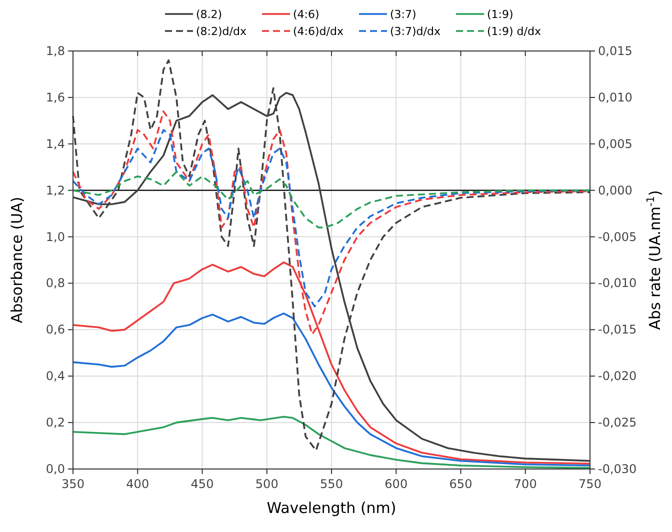  Describe the element at coordinates (617, 469) in the screenshot. I see `y2-tick-label: -0,030` at that location.